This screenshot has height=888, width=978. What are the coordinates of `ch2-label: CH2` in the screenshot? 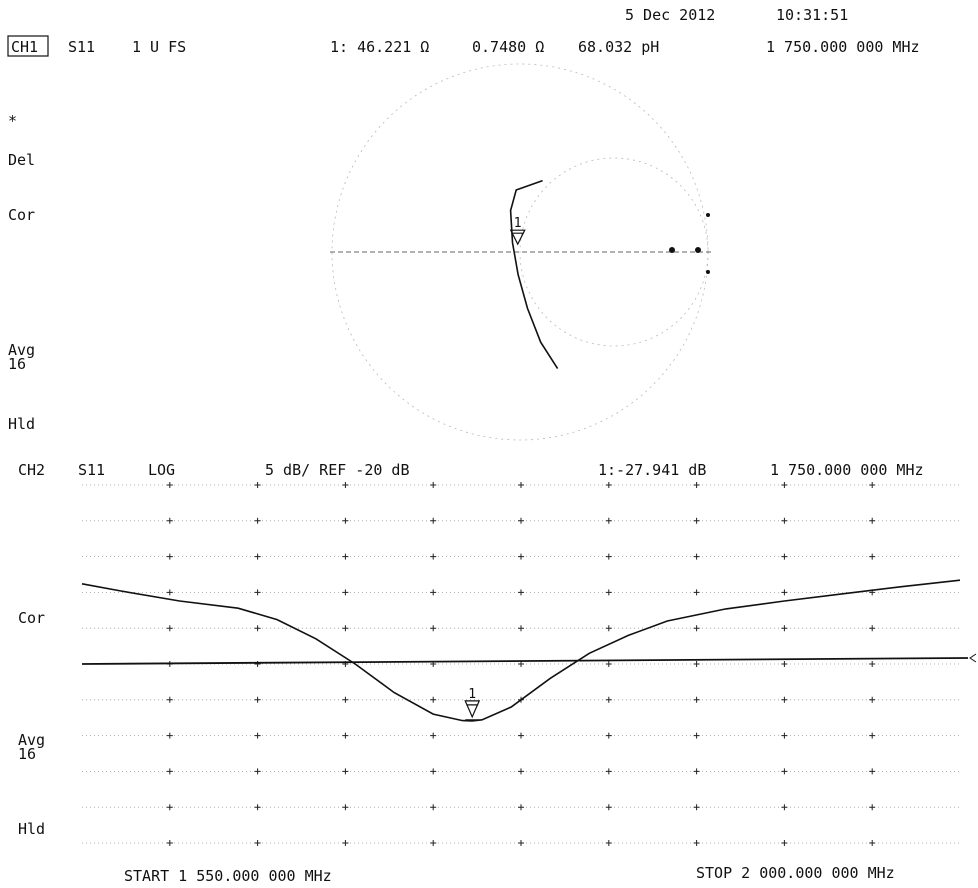 It's located at (31, 470).